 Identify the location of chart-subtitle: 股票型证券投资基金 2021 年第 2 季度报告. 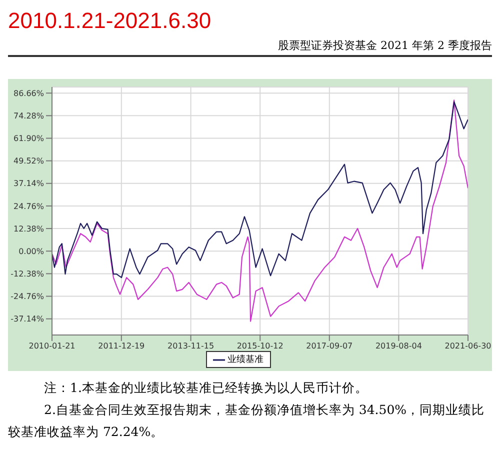
(250, 47).